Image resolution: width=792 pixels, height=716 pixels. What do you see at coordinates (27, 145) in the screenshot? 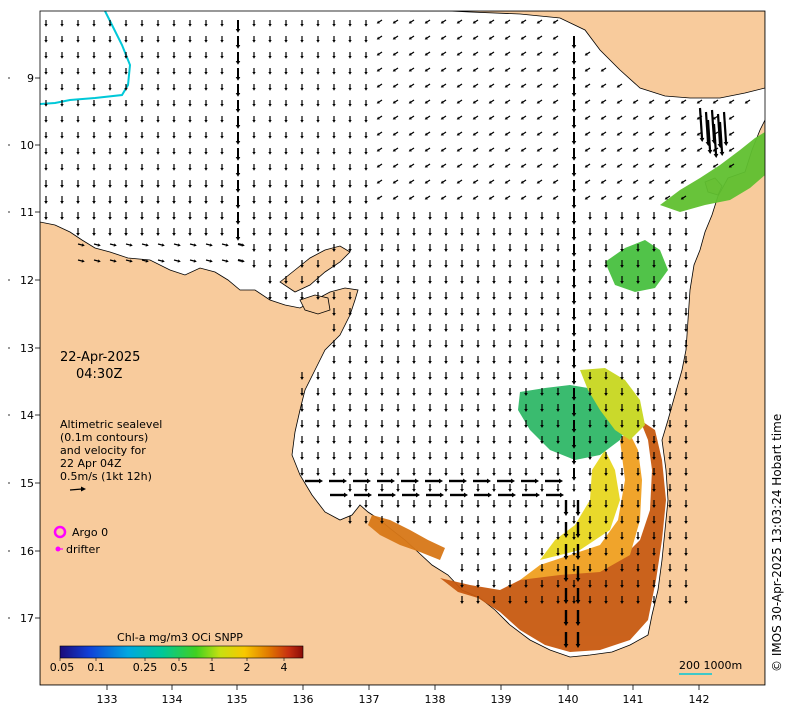
I see `lat-tick-label: 10` at bounding box center [27, 145].